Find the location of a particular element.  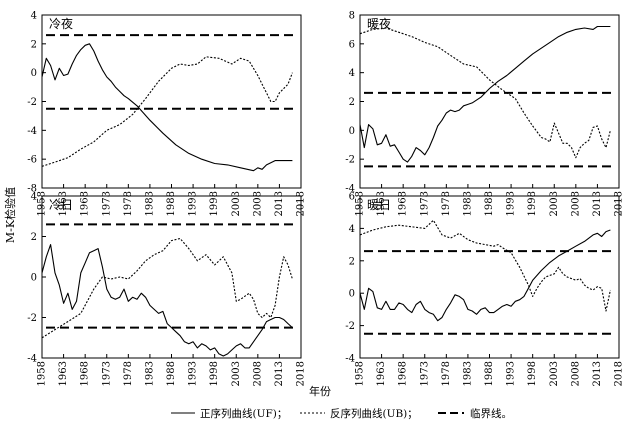

y-axis-label: M-K检验值 is located at coordinates (10, 215).